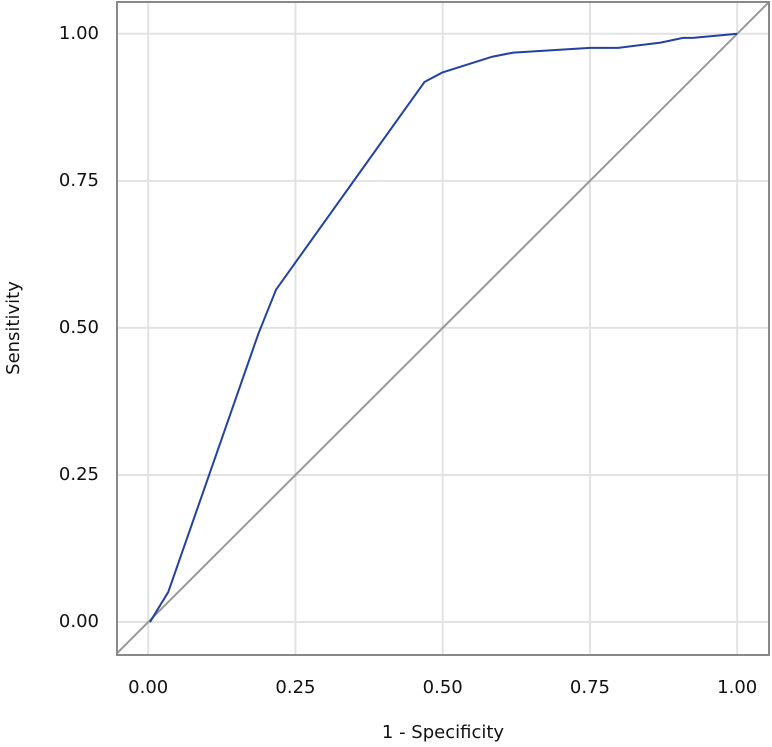 The height and width of the screenshot is (747, 772). What do you see at coordinates (79, 327) in the screenshot?
I see `y-tick-label: 0.50` at bounding box center [79, 327].